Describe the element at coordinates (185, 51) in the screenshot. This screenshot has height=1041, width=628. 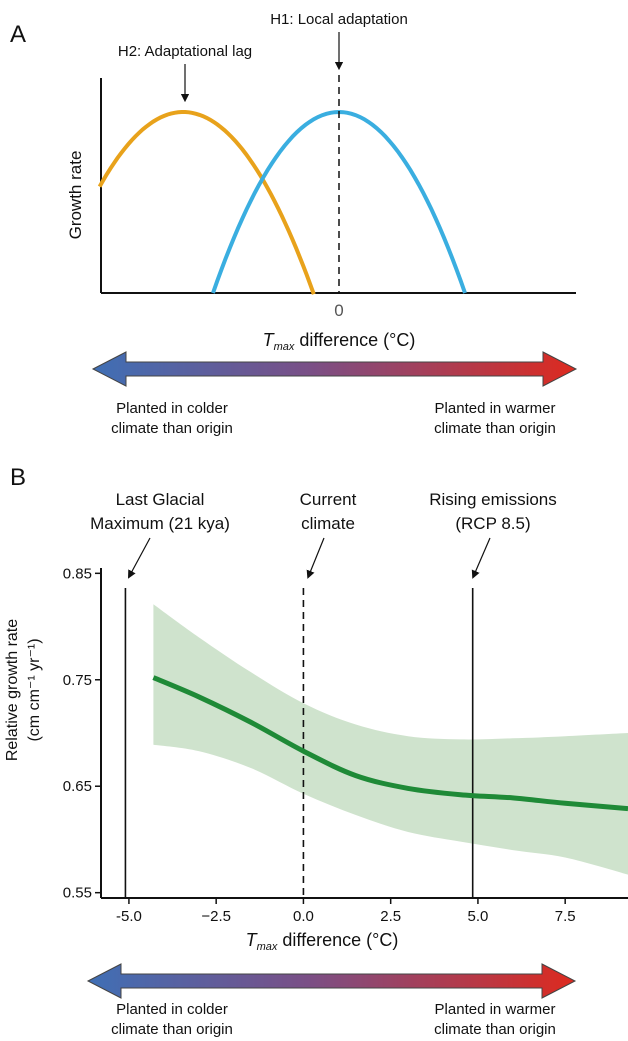
I see `h2-annotation: H2: Adaptational lag` at that location.